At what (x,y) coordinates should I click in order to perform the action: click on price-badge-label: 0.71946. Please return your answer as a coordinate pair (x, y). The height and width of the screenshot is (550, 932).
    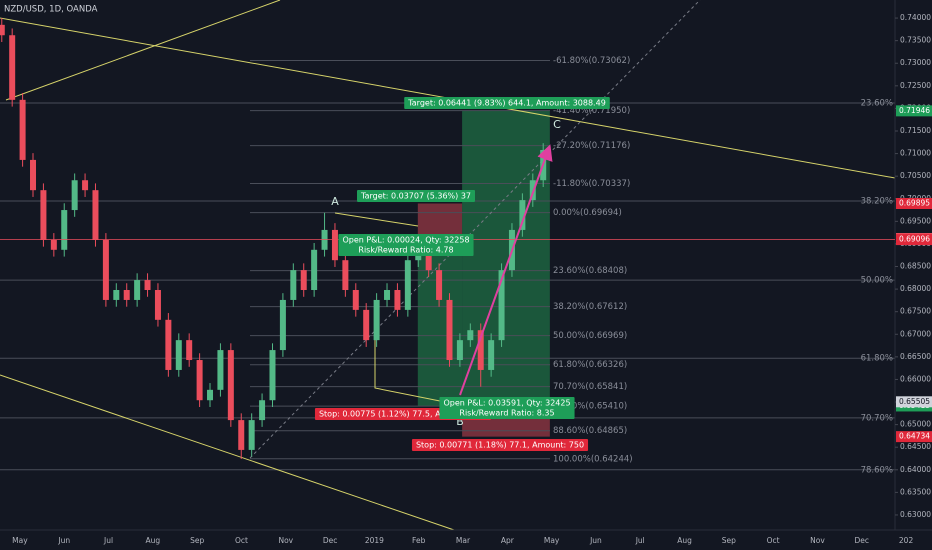
    Looking at the image, I should click on (914, 110).